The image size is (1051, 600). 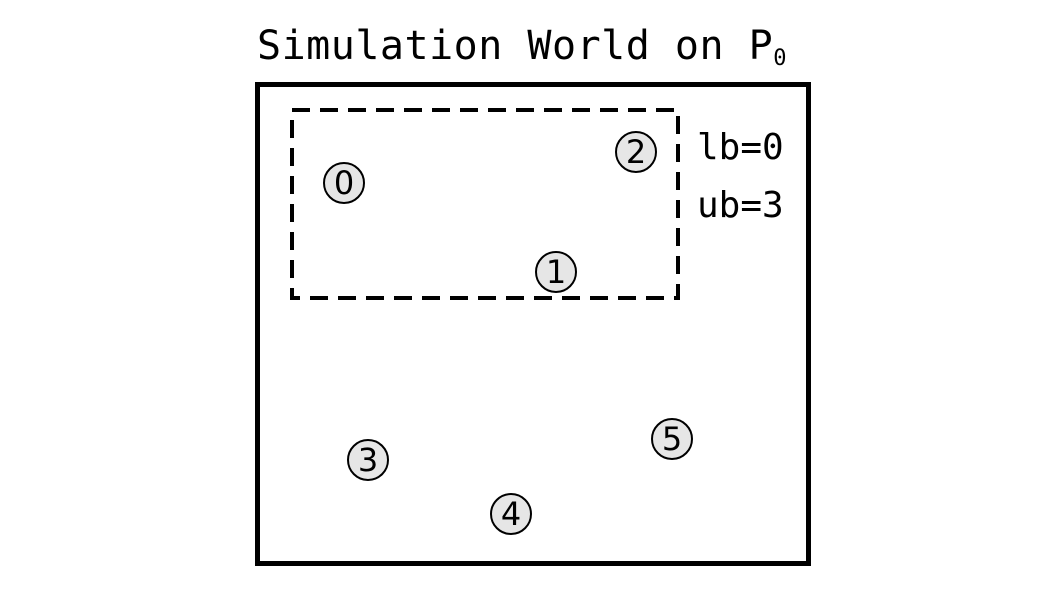 What do you see at coordinates (672, 439) in the screenshot?
I see `agent-5: 5` at bounding box center [672, 439].